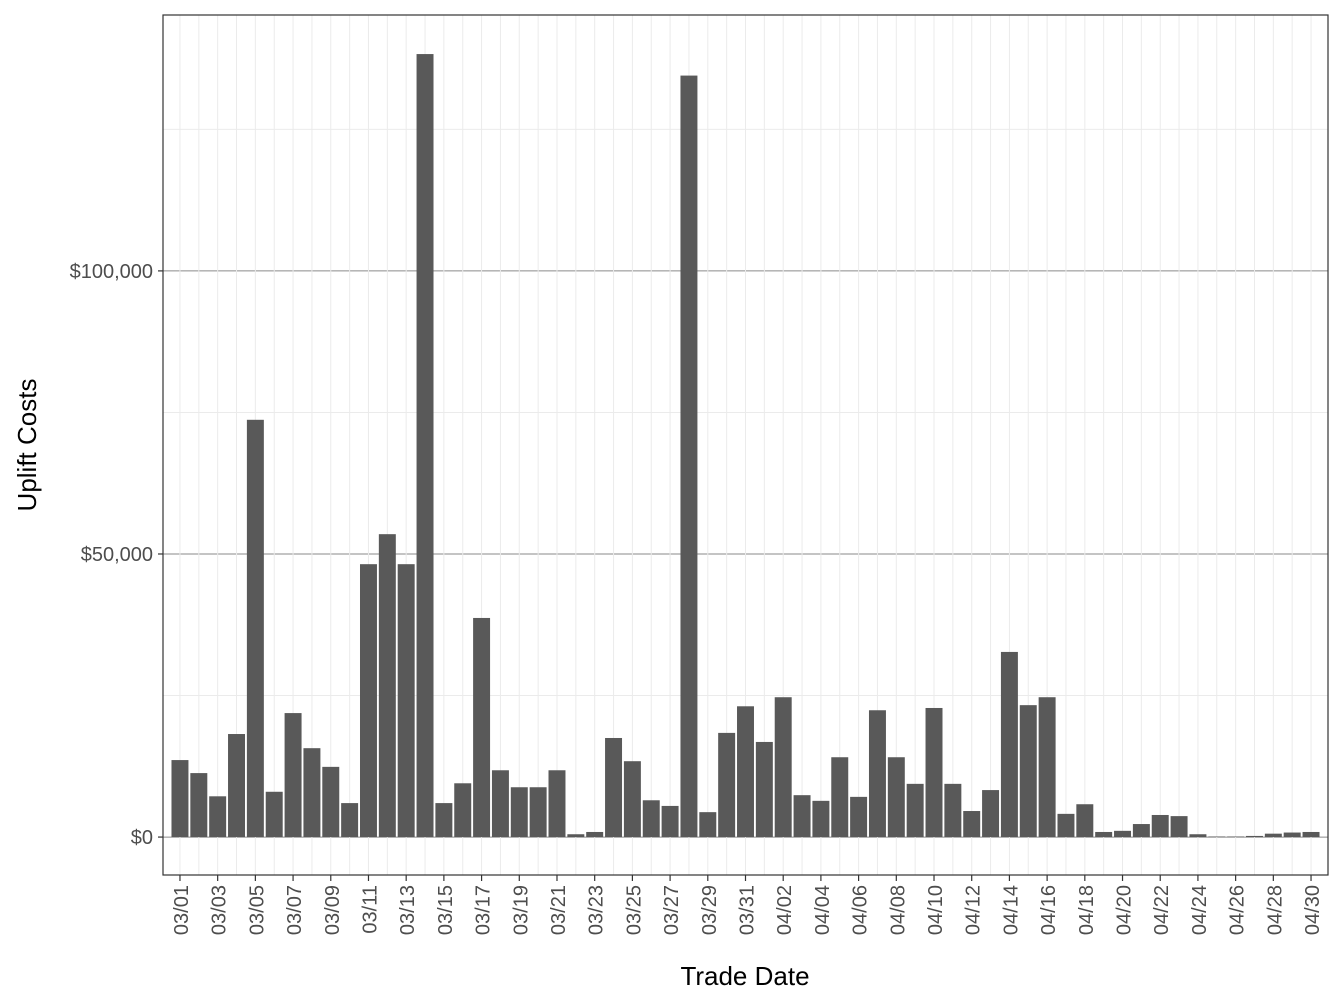  What do you see at coordinates (1087, 910) in the screenshot?
I see `x-tick-label: 04/18` at bounding box center [1087, 910].